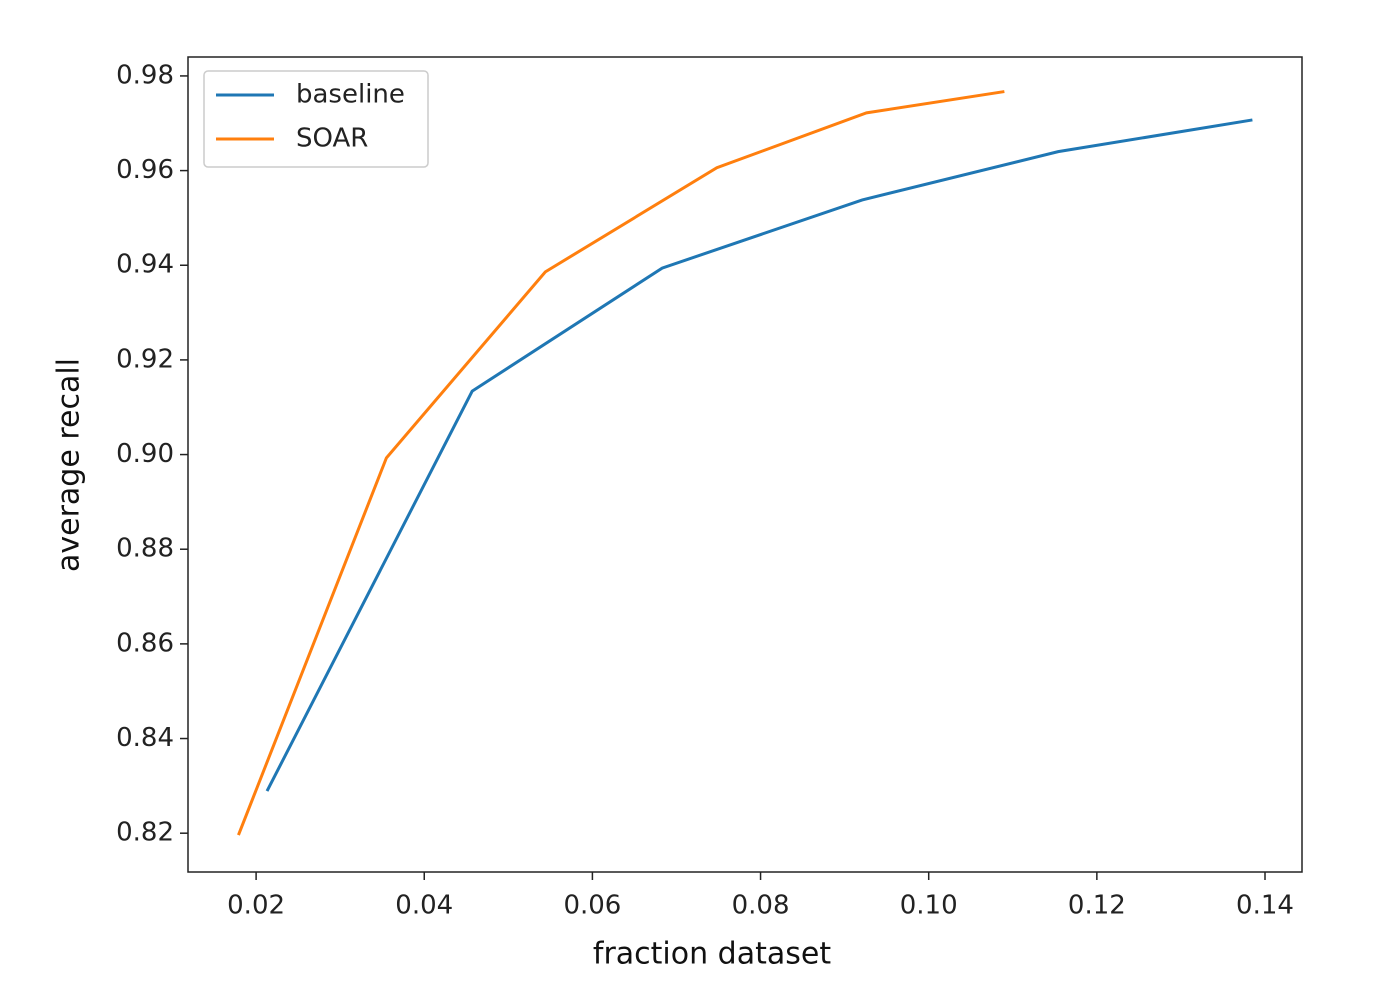 This screenshot has height=990, width=1388. What do you see at coordinates (592, 906) in the screenshot?
I see `x-tick-label: 0.06` at bounding box center [592, 906].